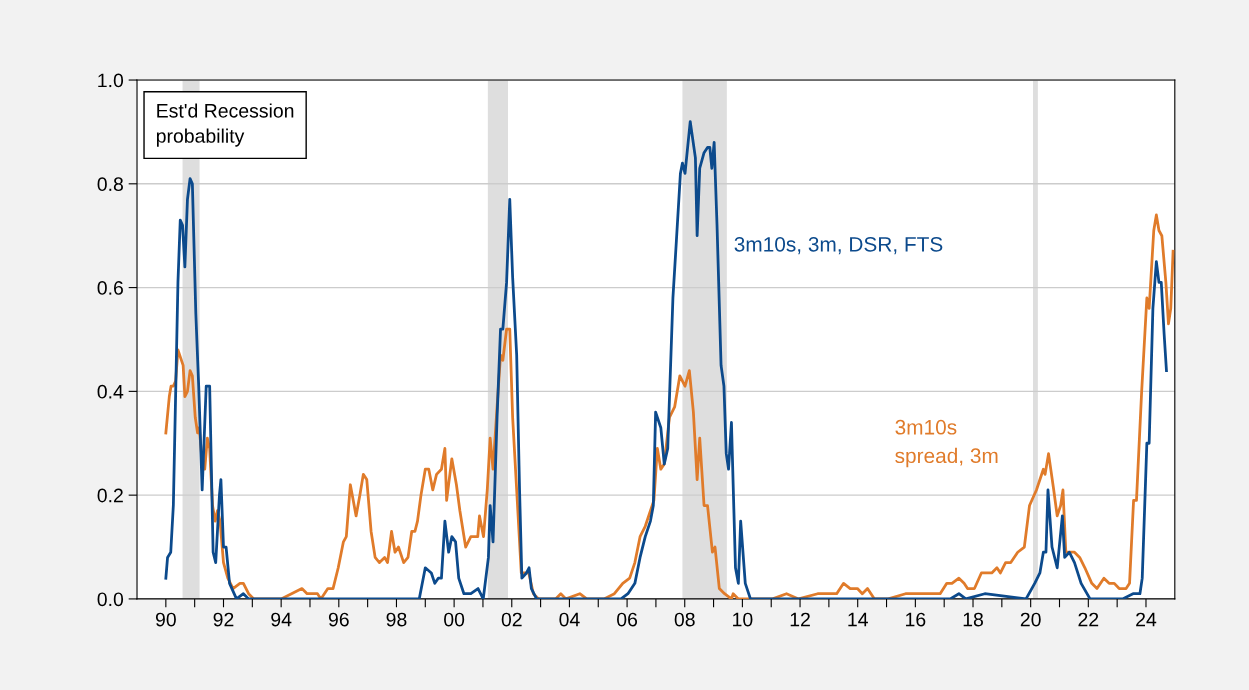  What do you see at coordinates (684, 619) in the screenshot?
I see `x-tick-label: 08` at bounding box center [684, 619].